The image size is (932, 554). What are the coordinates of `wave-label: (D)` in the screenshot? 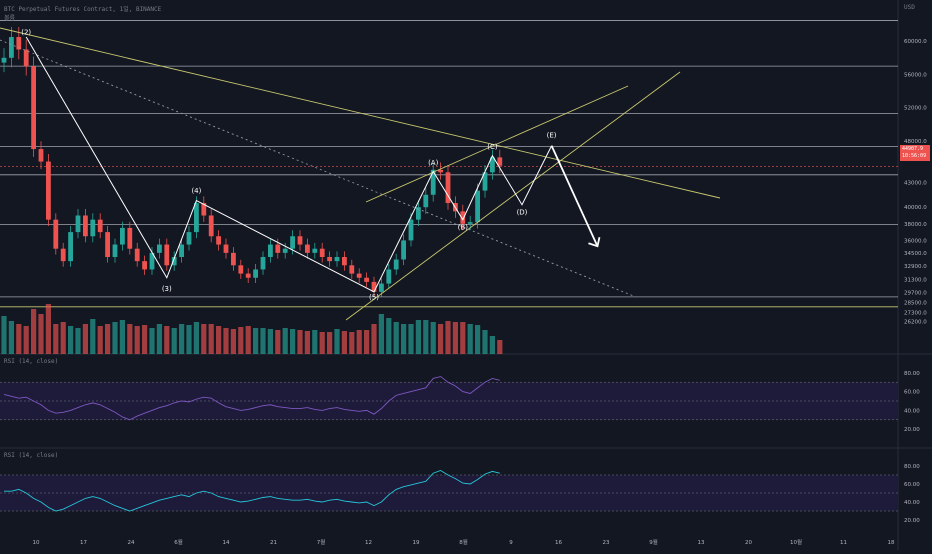 It's located at (522, 213).